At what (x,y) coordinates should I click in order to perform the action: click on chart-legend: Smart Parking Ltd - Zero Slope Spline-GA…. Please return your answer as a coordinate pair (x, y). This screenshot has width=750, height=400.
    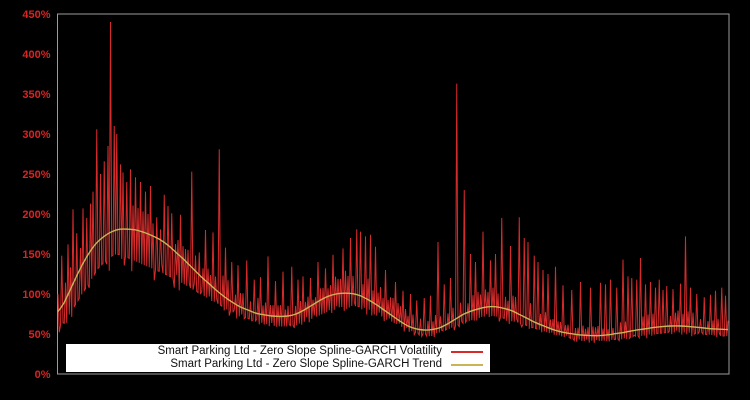
    Looking at the image, I should click on (278, 358).